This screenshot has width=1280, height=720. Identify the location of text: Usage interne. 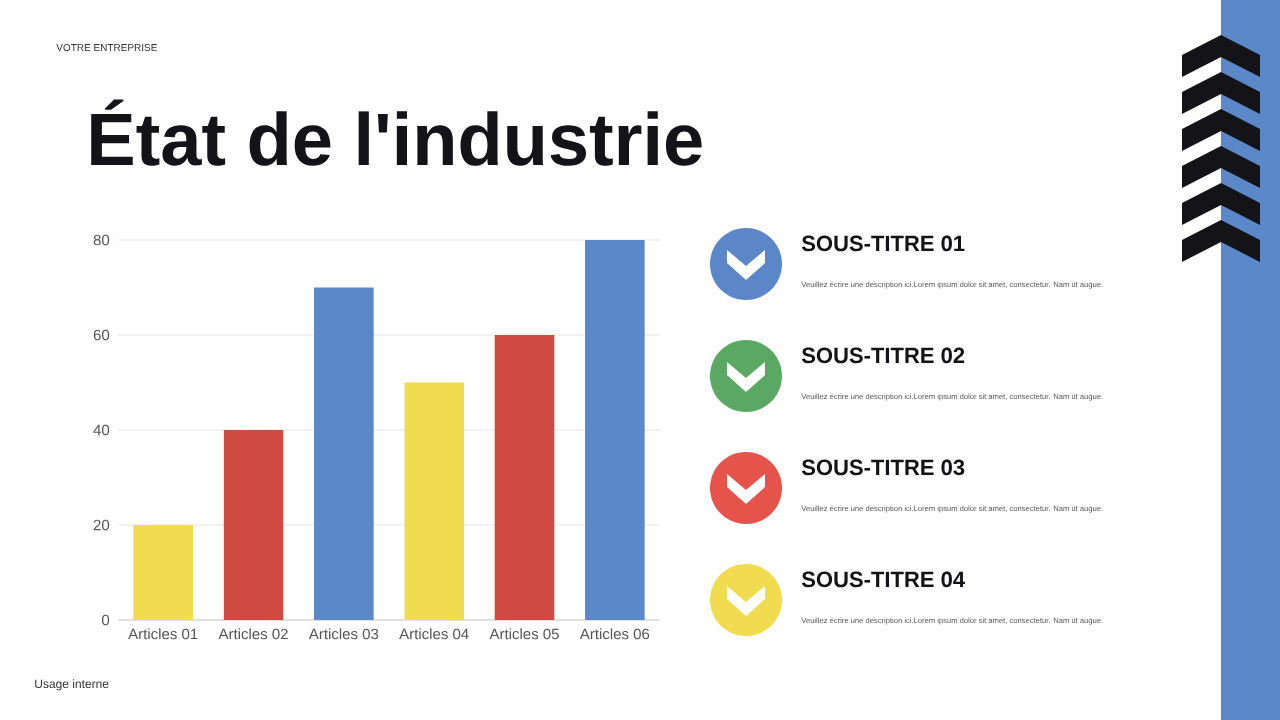
(72, 685).